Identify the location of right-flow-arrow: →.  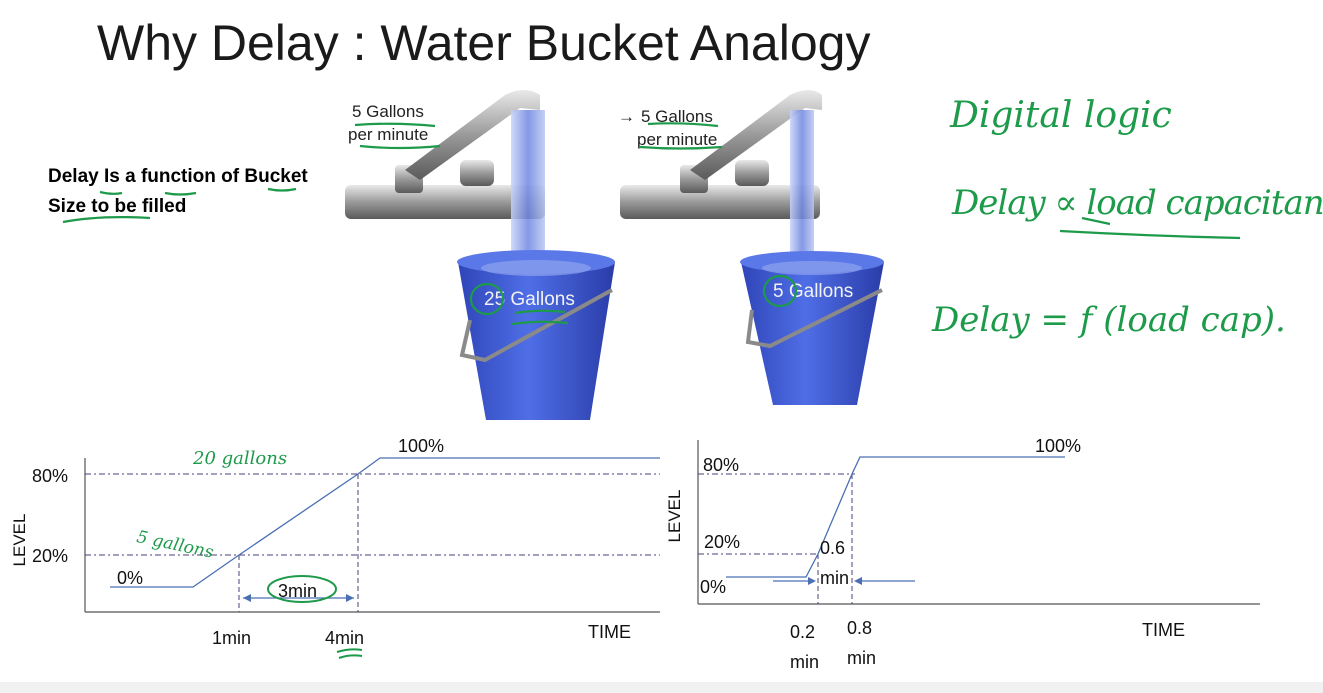
(626, 116).